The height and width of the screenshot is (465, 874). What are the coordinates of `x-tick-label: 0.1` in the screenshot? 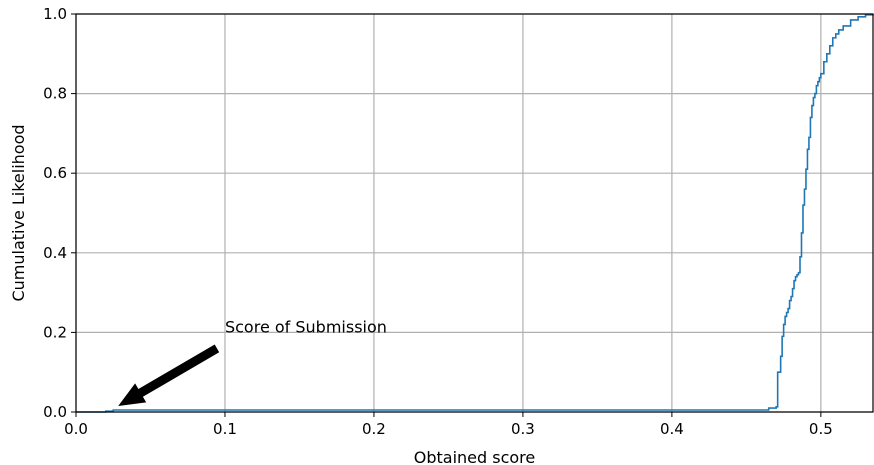 It's located at (225, 429).